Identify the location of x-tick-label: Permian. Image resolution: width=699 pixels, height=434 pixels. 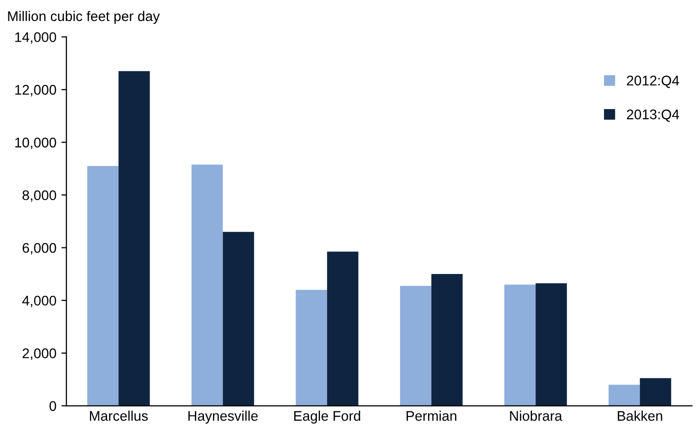
(431, 415).